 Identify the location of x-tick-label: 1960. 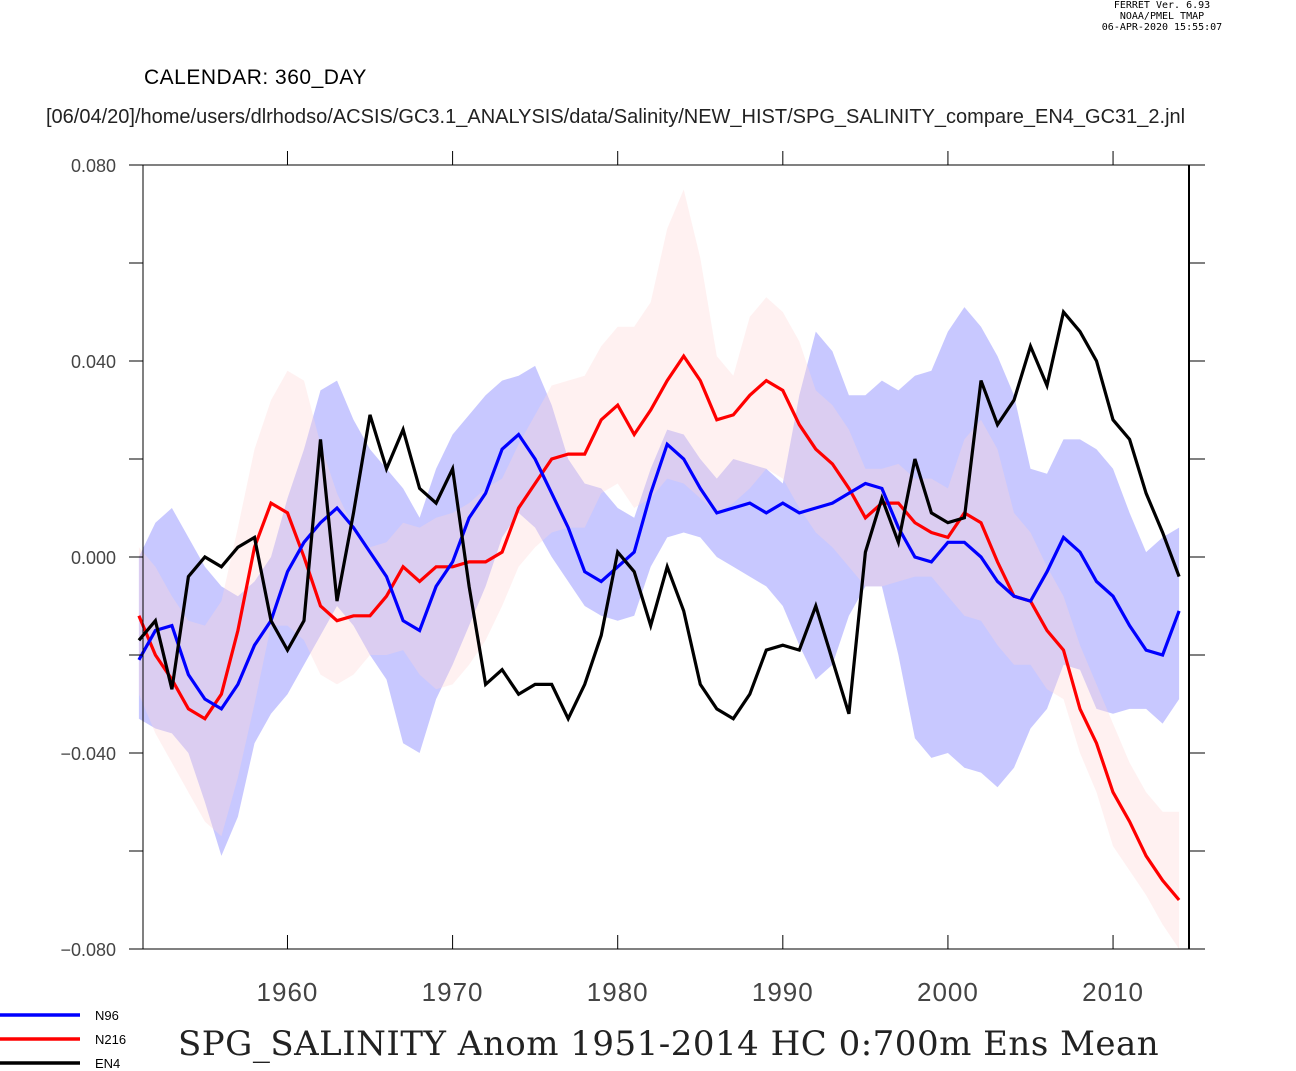
(288, 992).